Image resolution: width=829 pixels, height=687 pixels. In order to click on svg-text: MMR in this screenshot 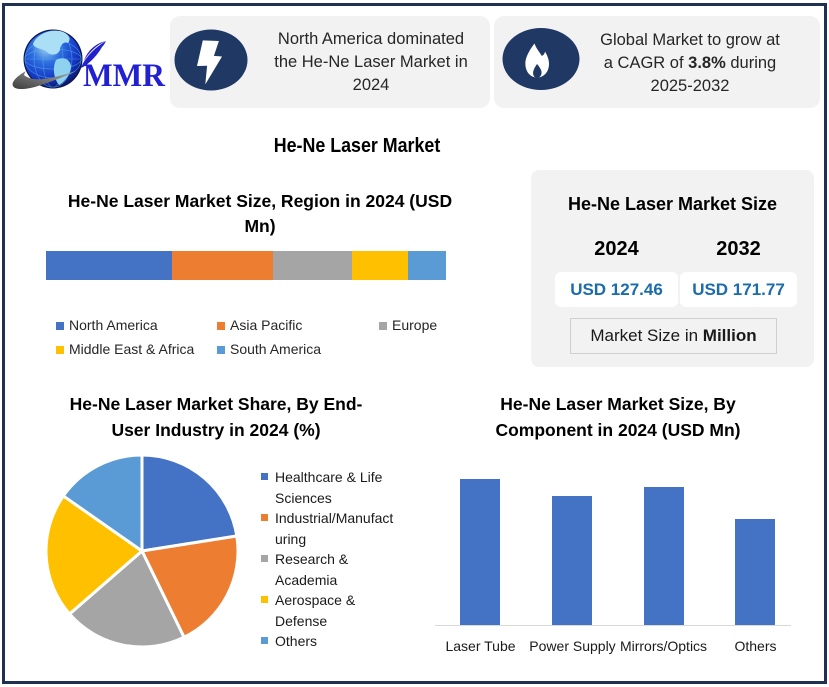, I will do `click(124, 76)`.